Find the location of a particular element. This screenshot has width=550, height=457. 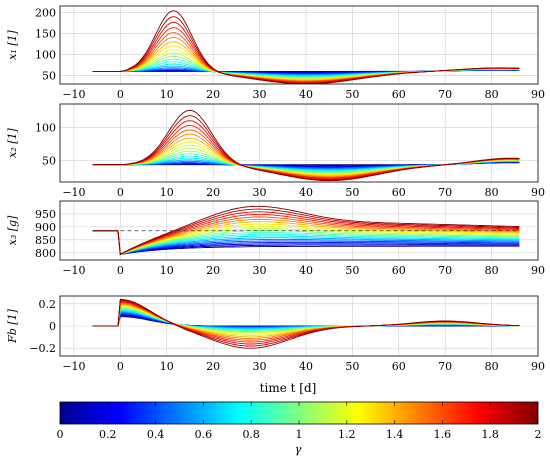

y-axis-label: Fb [1] is located at coordinates (12, 325).